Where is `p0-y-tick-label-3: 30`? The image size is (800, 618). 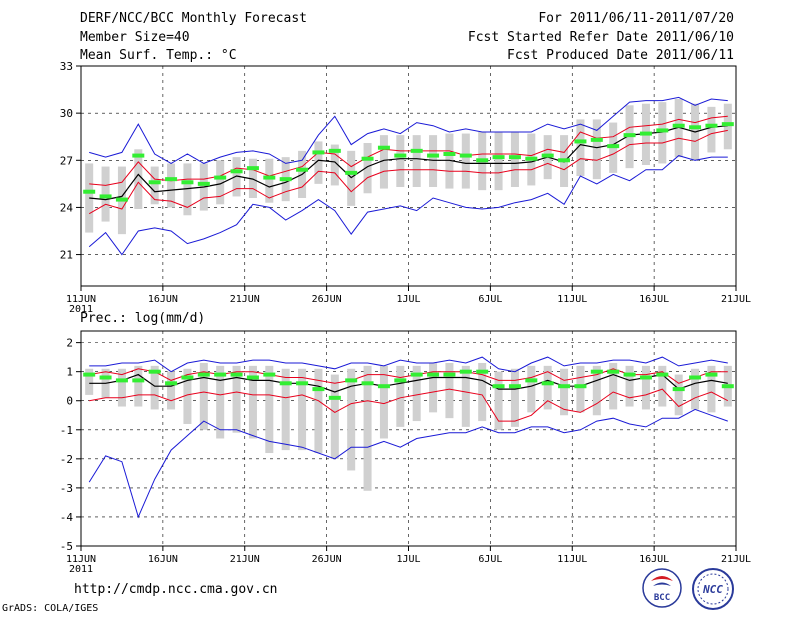 p0-y-tick-label-3: 30 is located at coordinates (66, 113).